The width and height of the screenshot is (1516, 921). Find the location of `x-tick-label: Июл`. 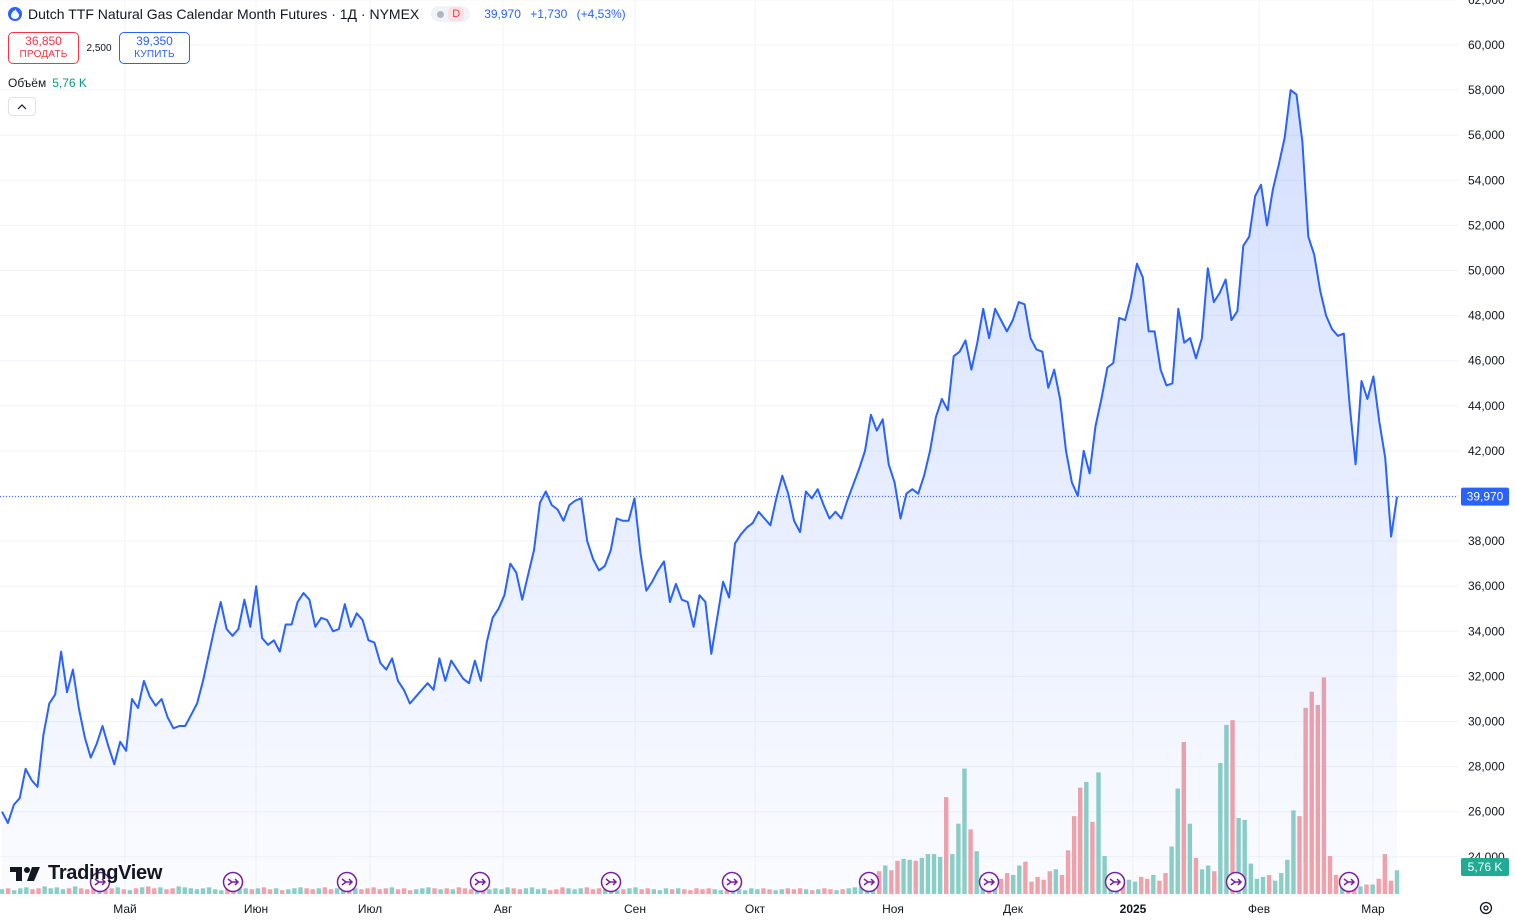

x-tick-label: Июл is located at coordinates (370, 909).